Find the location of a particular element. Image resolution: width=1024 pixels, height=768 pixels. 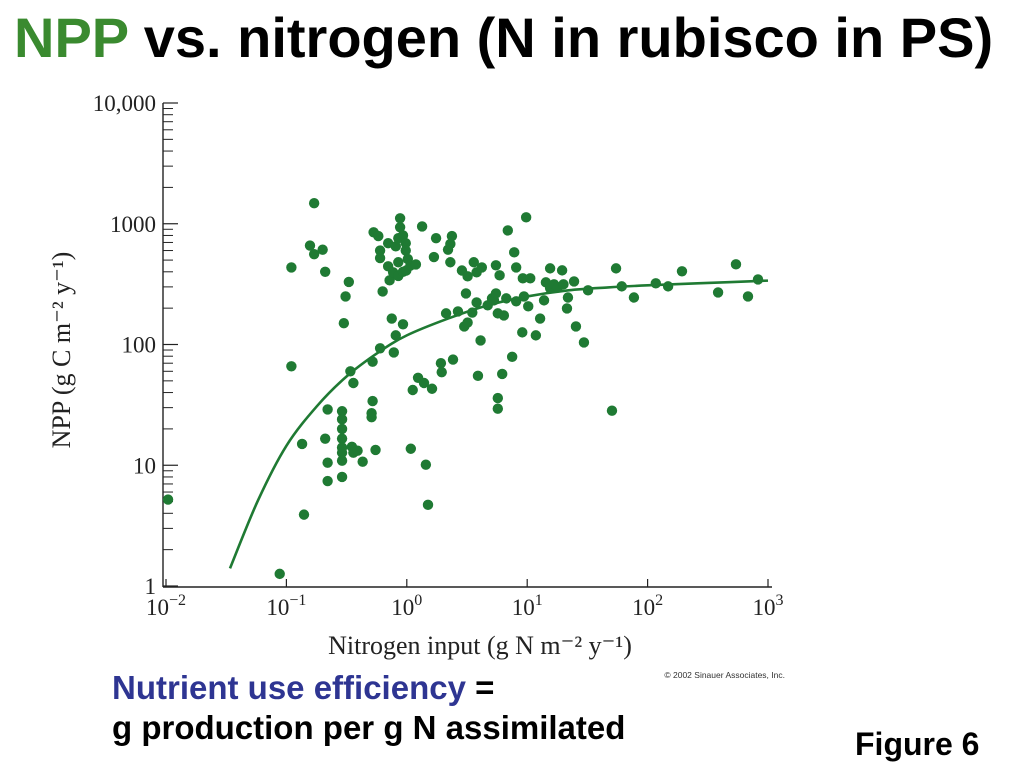

x-tick-exponent: 0 is located at coordinates (418, 600).